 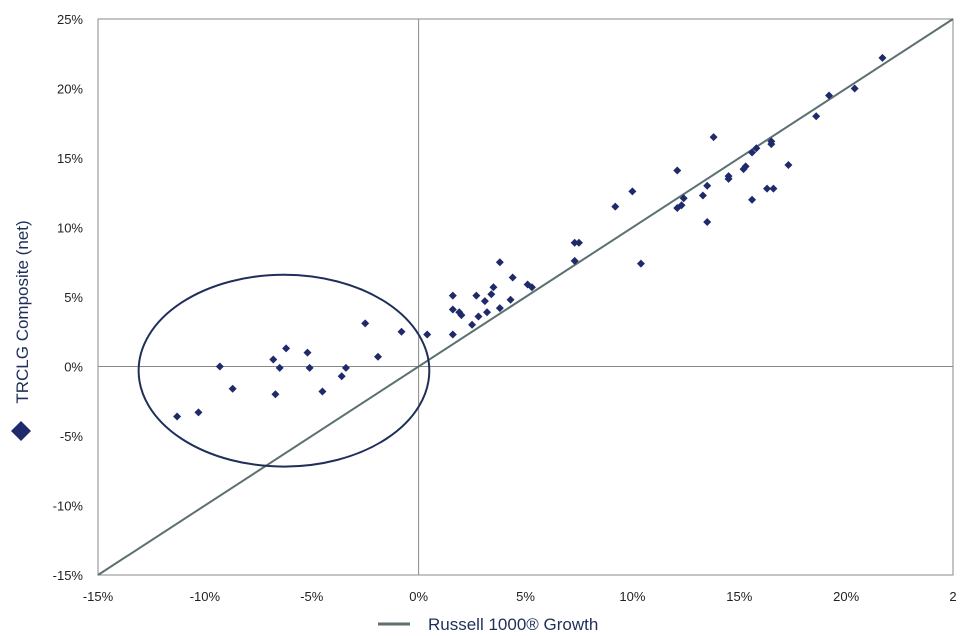 What do you see at coordinates (21, 431) in the screenshot?
I see `y-legend-diamond-icon` at bounding box center [21, 431].